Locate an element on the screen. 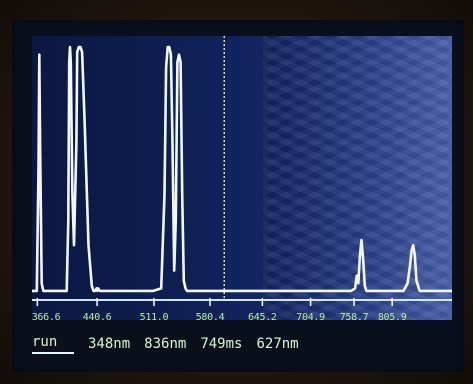 The image size is (473, 384). tick-label: 440.6 is located at coordinates (97, 317).